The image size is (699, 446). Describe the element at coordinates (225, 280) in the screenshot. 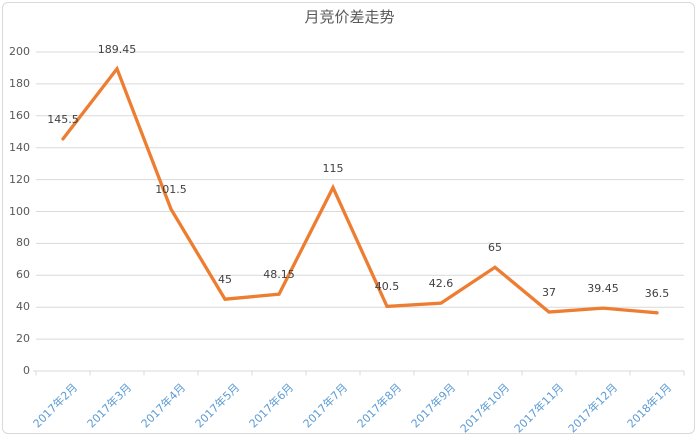

I see `data-label: 45` at that location.